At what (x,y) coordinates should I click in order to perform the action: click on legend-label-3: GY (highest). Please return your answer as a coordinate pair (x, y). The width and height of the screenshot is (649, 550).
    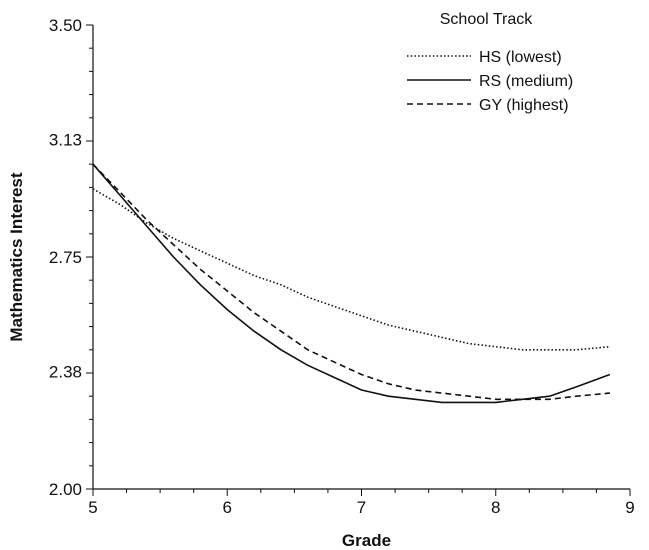
    Looking at the image, I should click on (524, 105).